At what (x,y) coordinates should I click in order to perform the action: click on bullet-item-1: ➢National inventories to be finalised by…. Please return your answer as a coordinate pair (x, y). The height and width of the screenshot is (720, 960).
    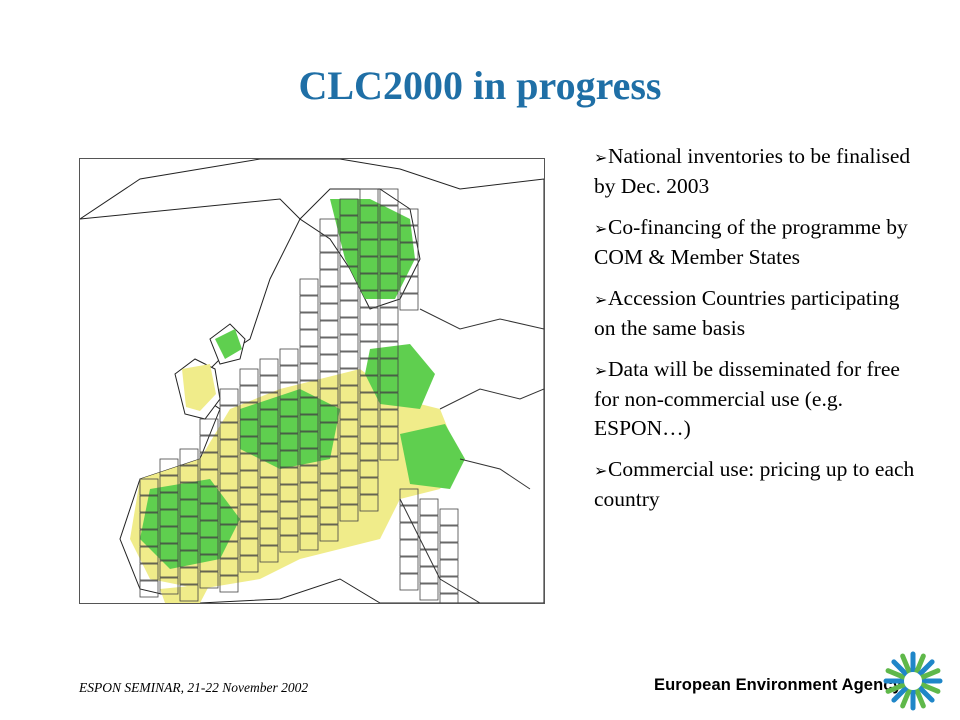
    Looking at the image, I should click on (759, 171).